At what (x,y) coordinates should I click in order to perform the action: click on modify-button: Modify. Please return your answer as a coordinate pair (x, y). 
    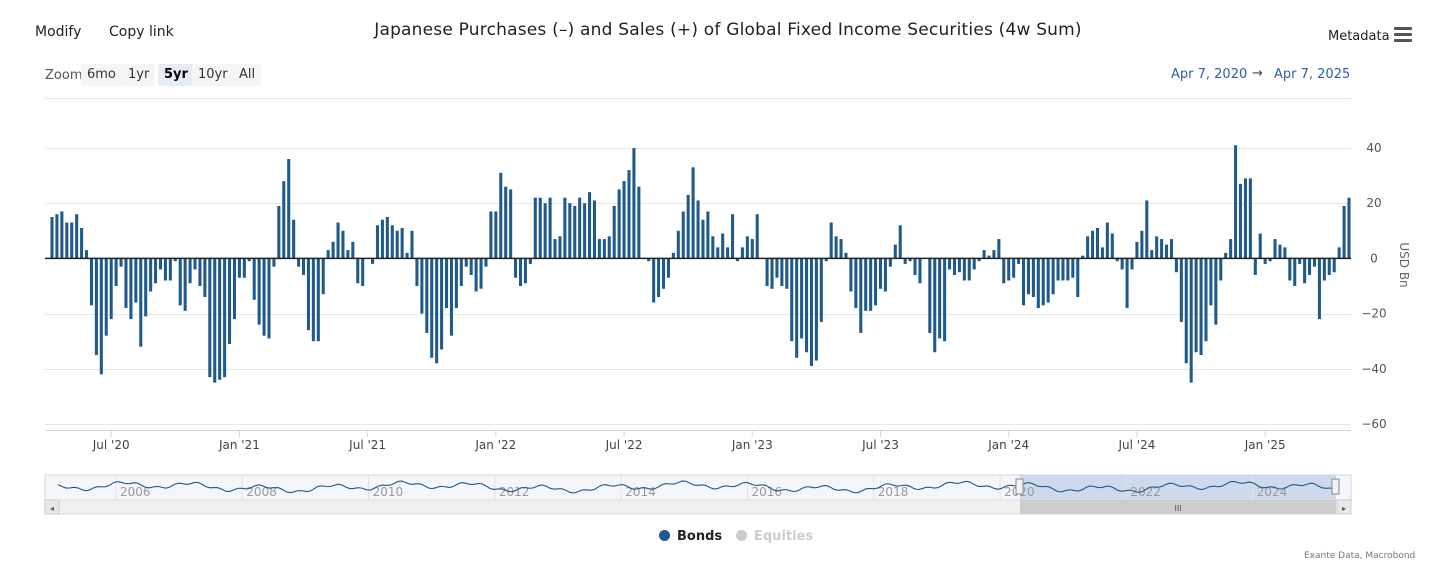
    Looking at the image, I should click on (58, 32).